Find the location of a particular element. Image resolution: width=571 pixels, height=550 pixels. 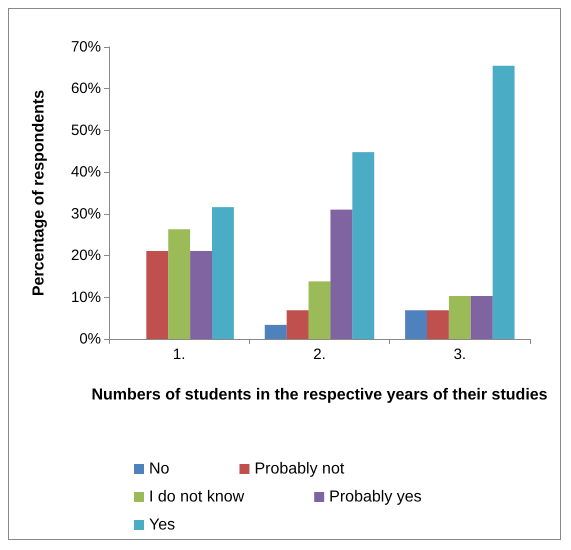

legend-label: I do not know is located at coordinates (197, 497).